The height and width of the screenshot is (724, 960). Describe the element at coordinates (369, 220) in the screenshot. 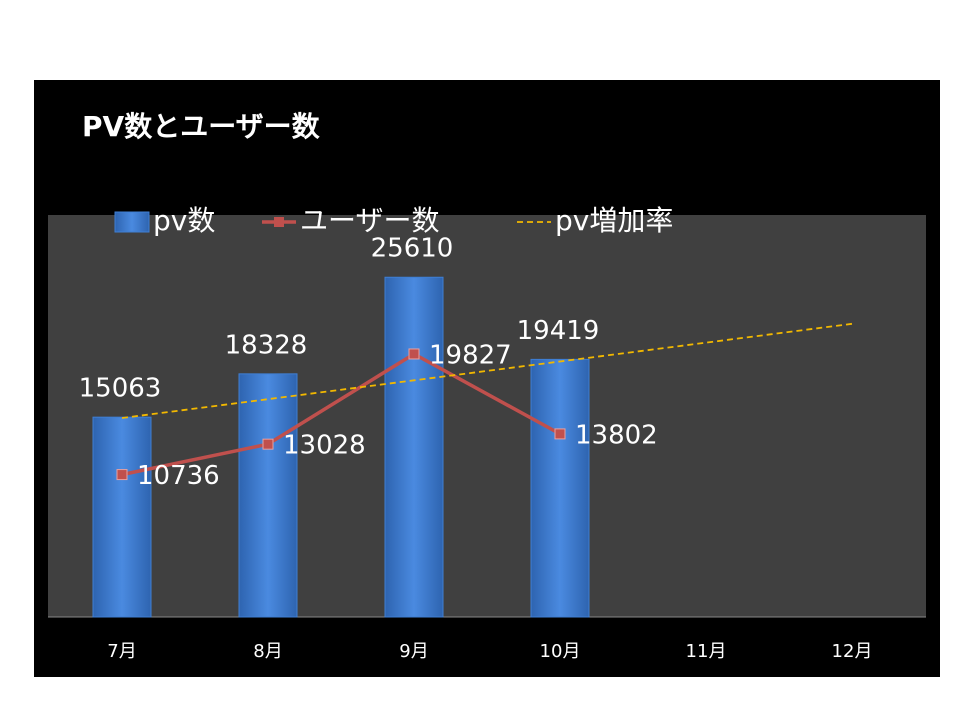

I see `legend-label: ユーザー数` at that location.